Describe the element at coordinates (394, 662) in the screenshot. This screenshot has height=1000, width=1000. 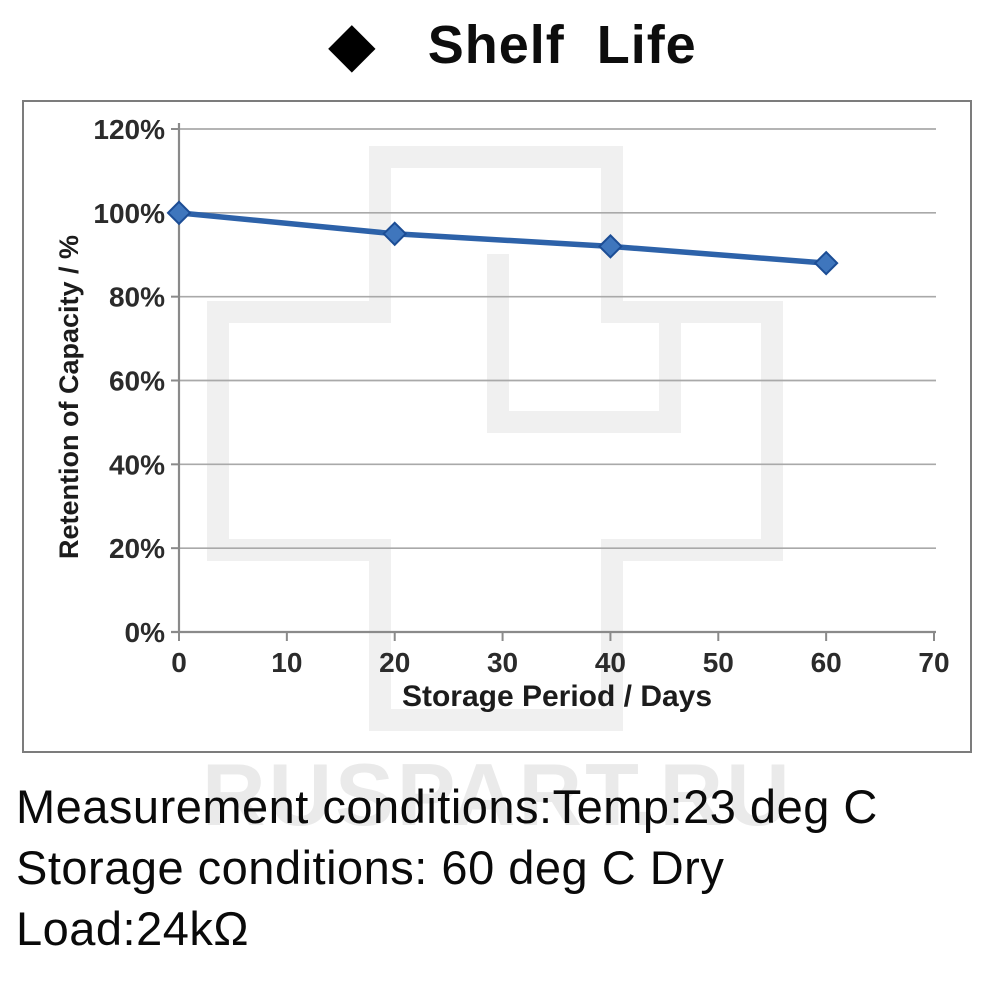
I see `x-tick-label: 20` at that location.